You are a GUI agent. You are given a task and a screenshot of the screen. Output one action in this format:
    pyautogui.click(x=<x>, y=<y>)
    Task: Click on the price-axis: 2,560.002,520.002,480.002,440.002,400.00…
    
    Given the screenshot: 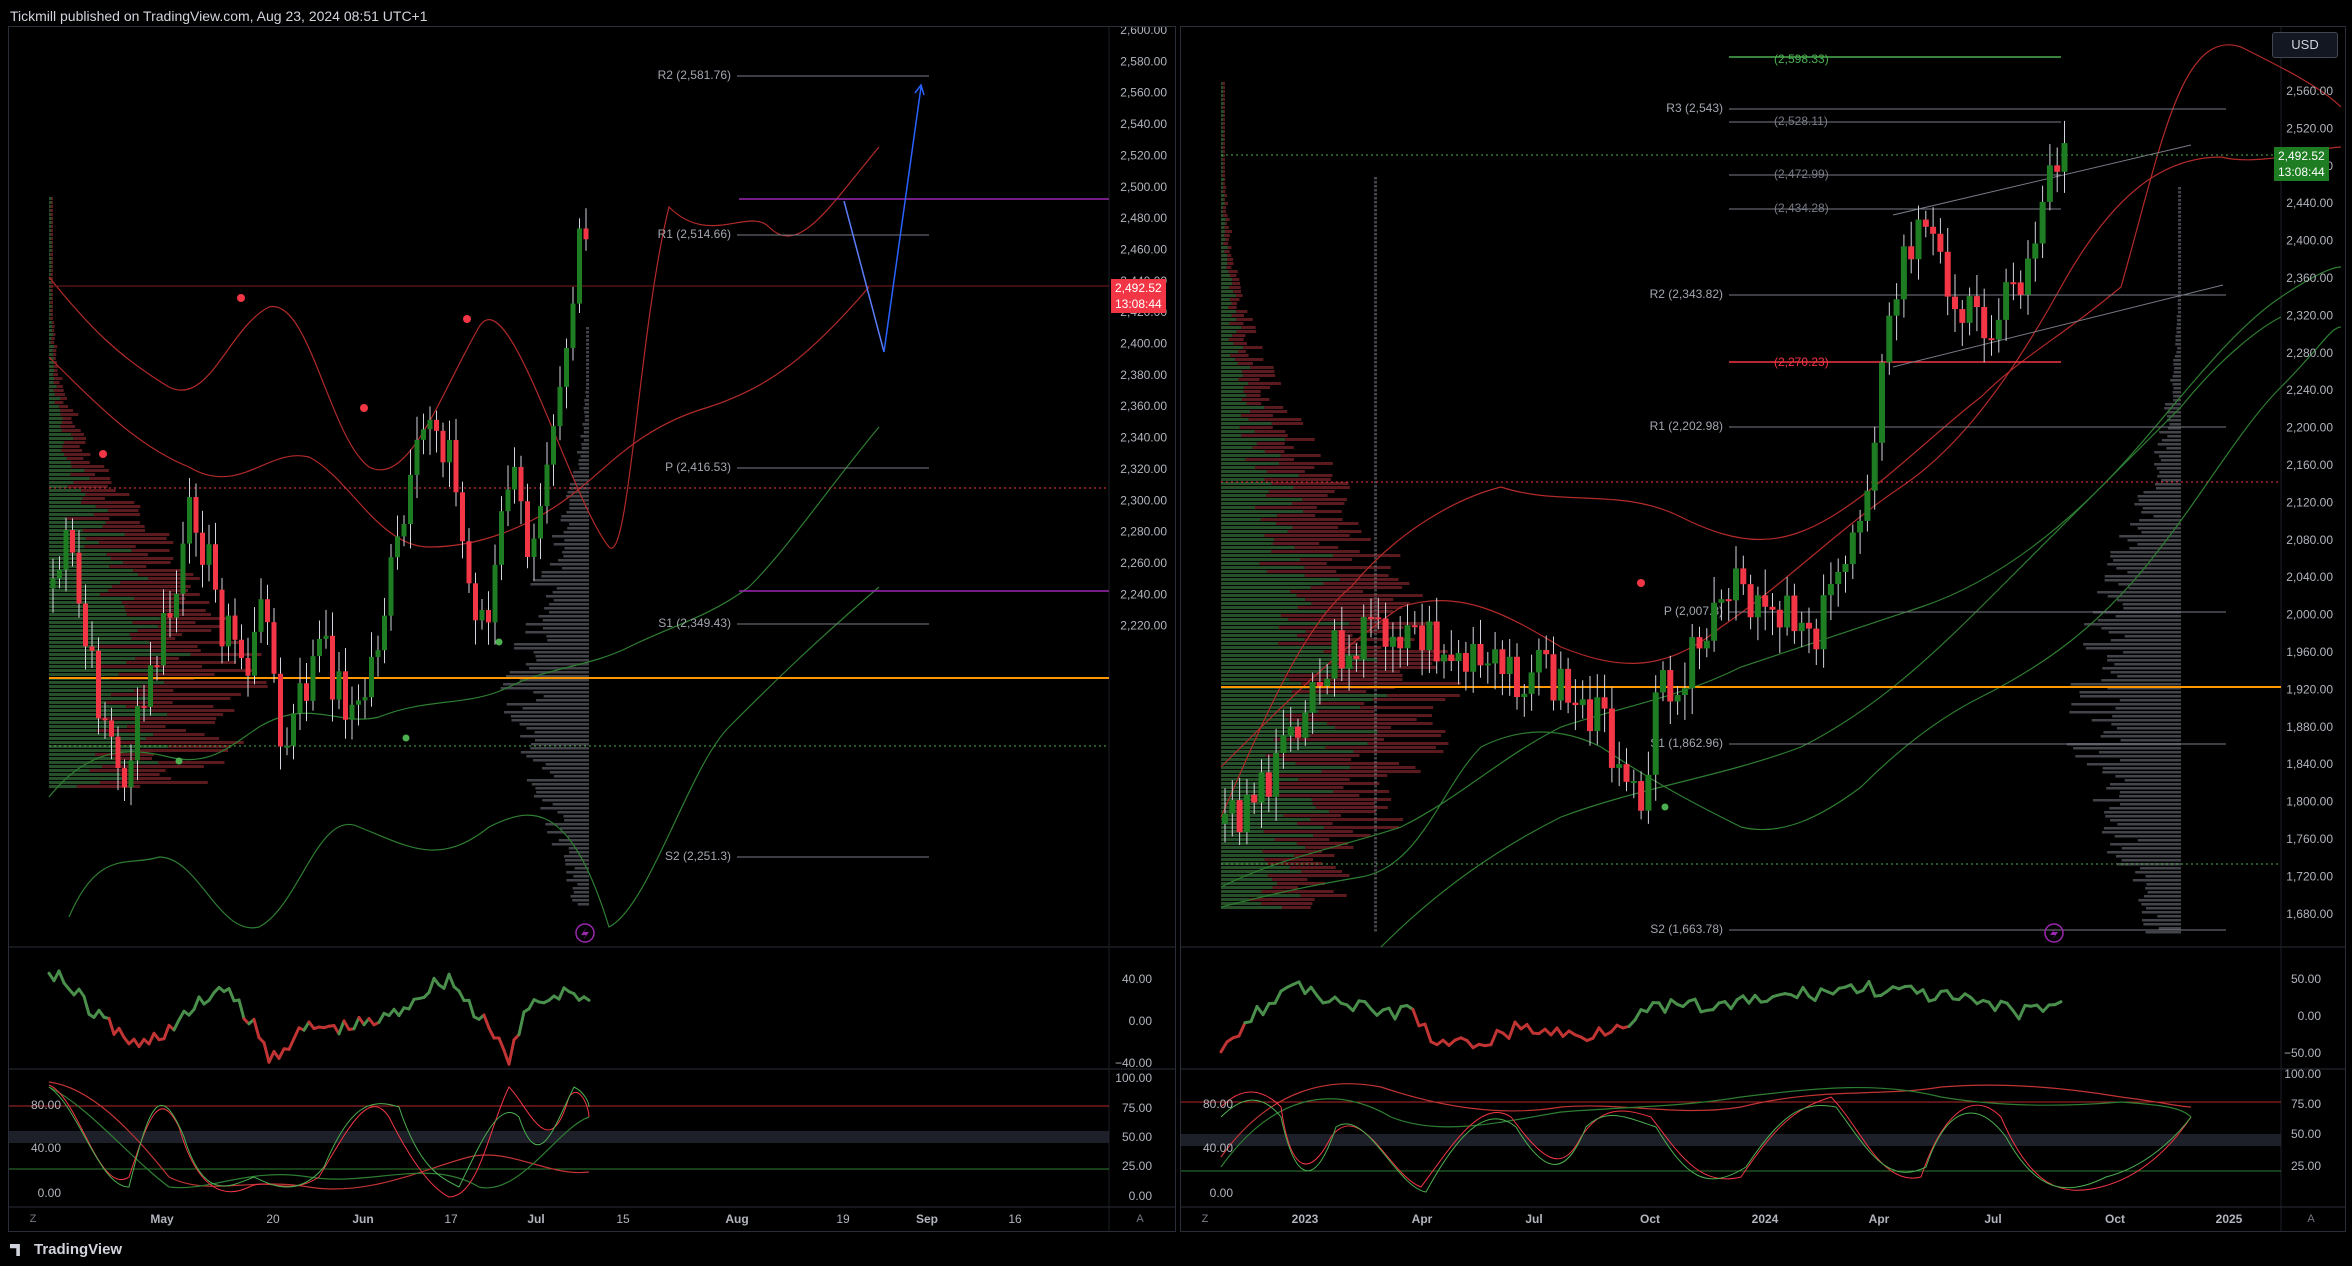 What is the action you would take?
    pyautogui.click(x=2309, y=502)
    